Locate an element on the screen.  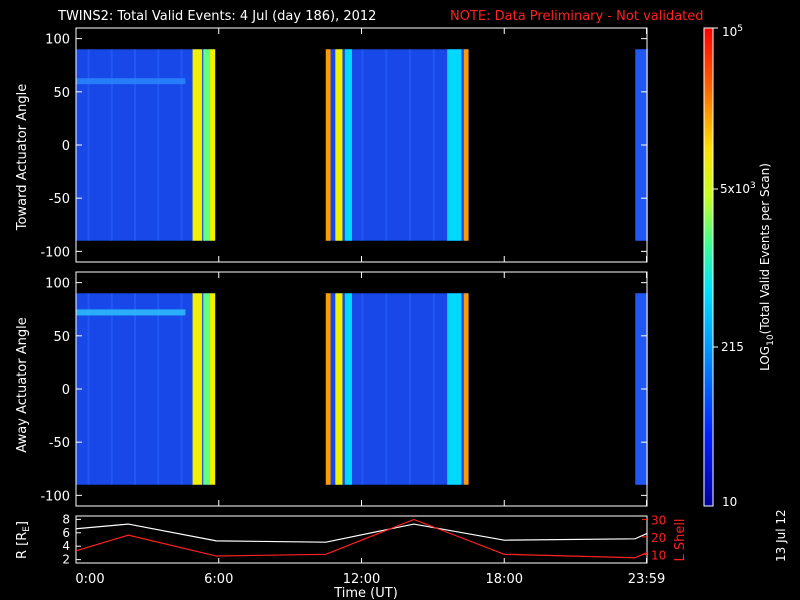
colorbar-tick-10: 10 is located at coordinates (729, 502).